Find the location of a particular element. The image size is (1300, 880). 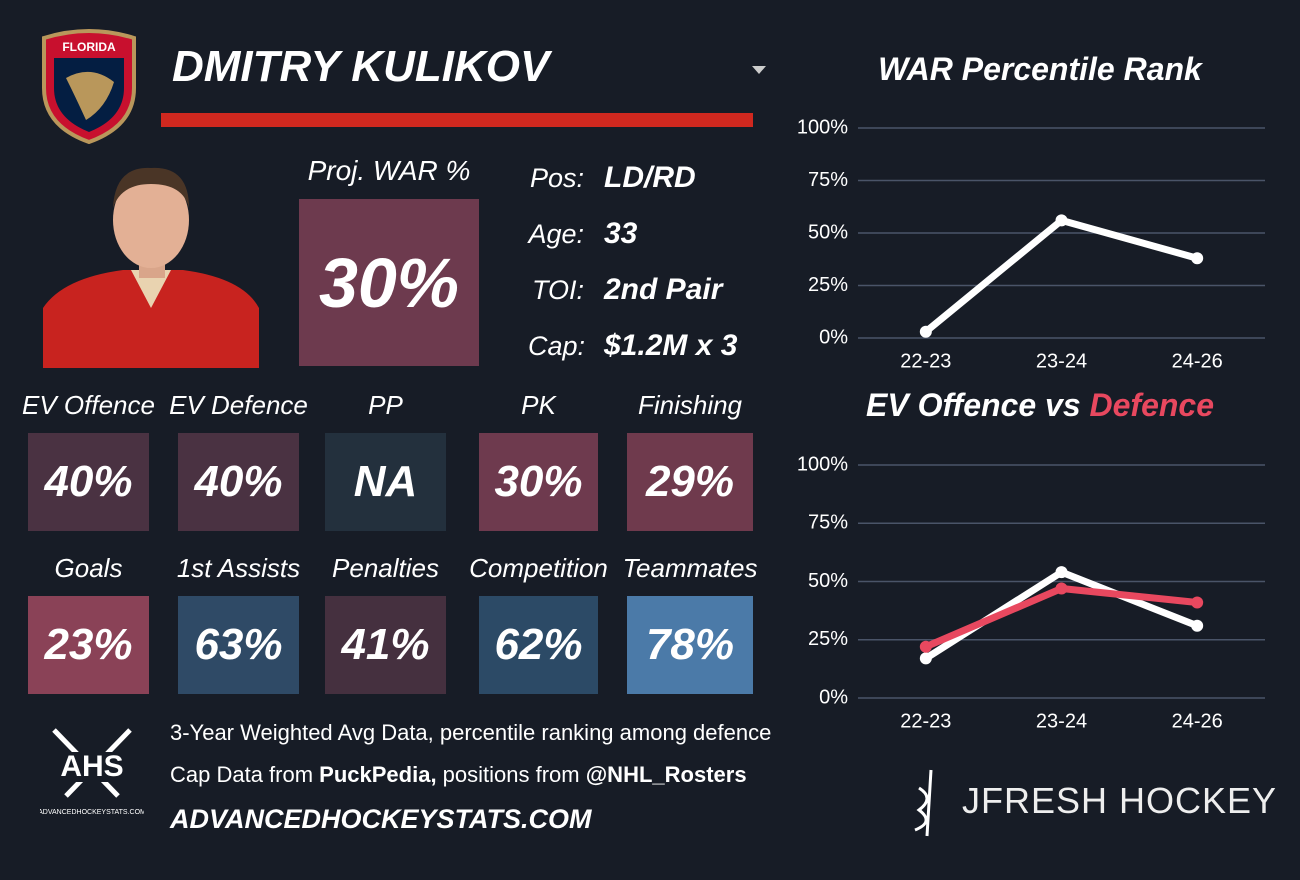

tile-value: 23% is located at coordinates (88, 645).